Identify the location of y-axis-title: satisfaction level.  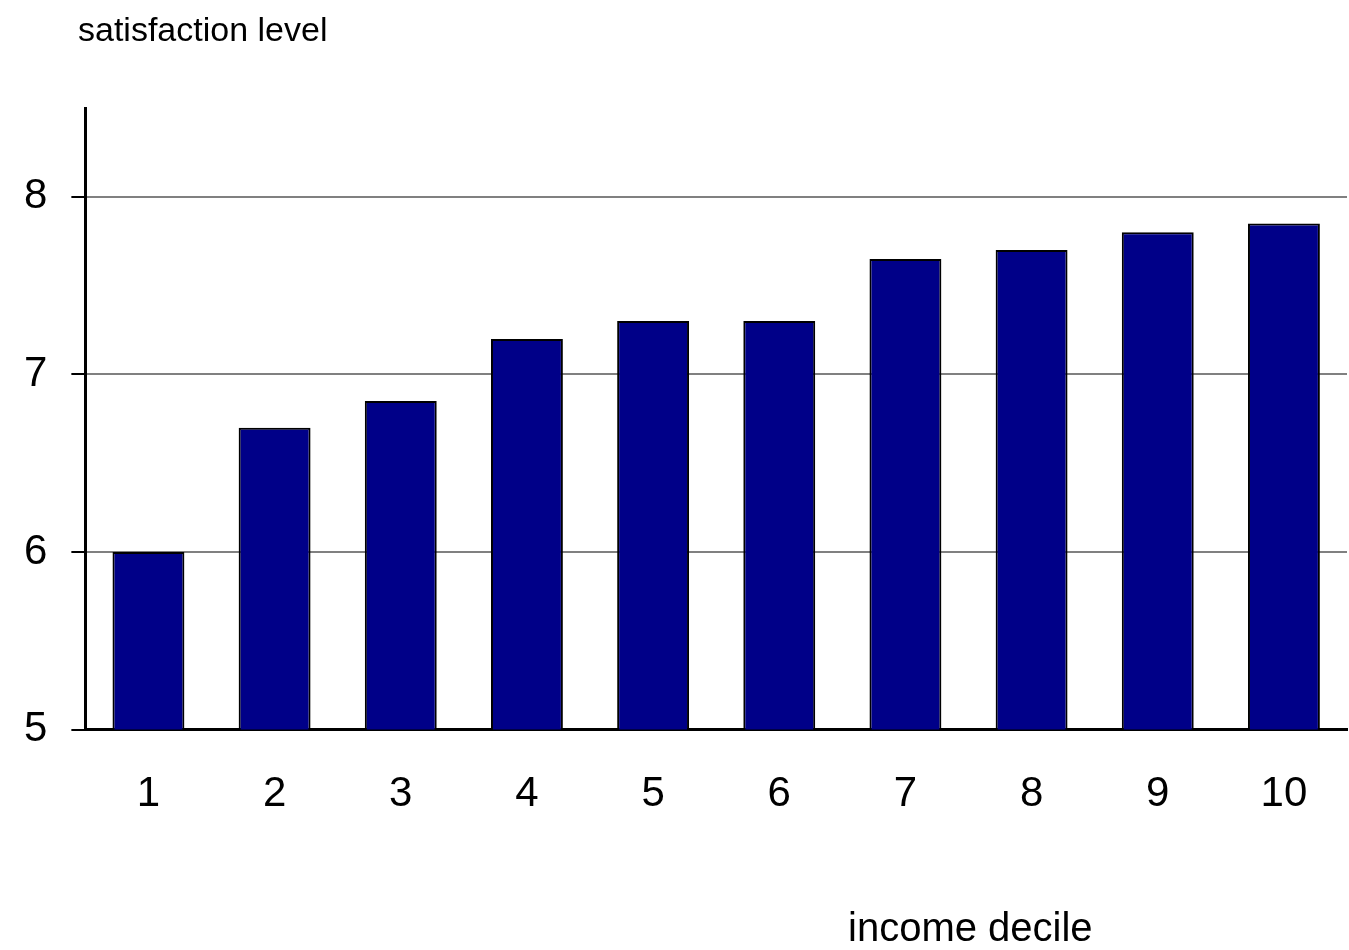
(203, 29).